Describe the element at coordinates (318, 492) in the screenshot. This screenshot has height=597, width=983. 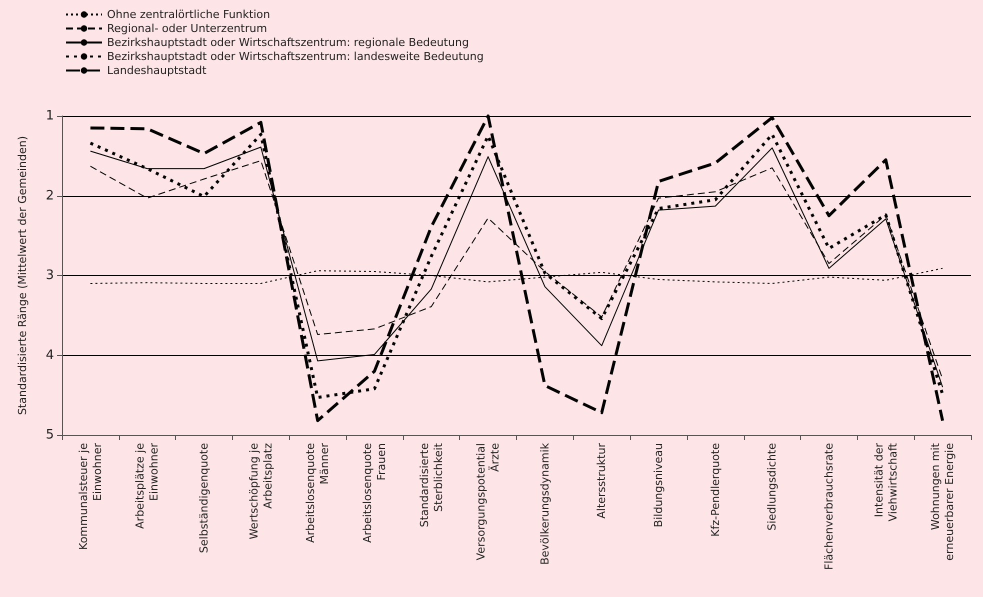
I see `x-tick-label: Arbeitslosenquote Männer` at that location.